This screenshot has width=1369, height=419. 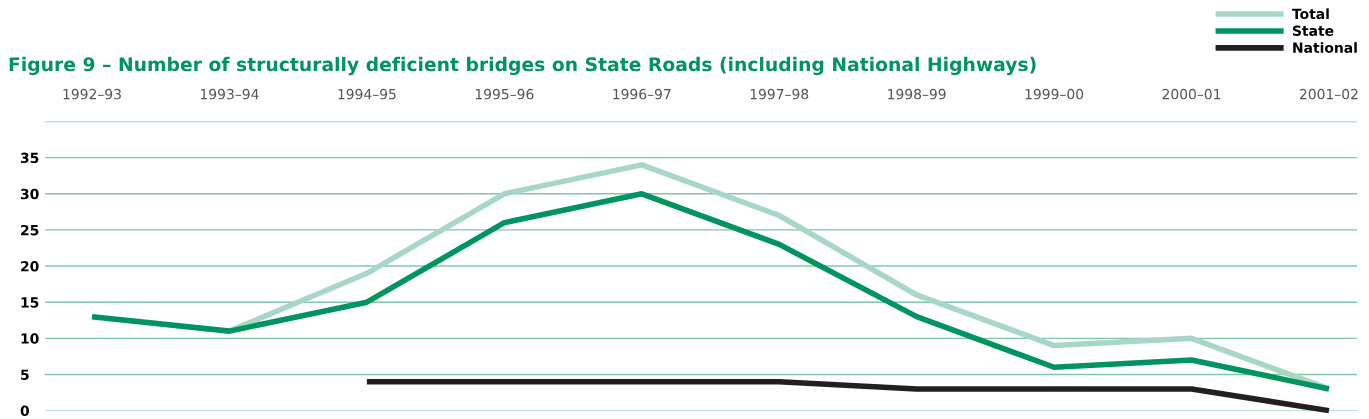 I want to click on x-tick-label: 2001–02, so click(x=1329, y=94).